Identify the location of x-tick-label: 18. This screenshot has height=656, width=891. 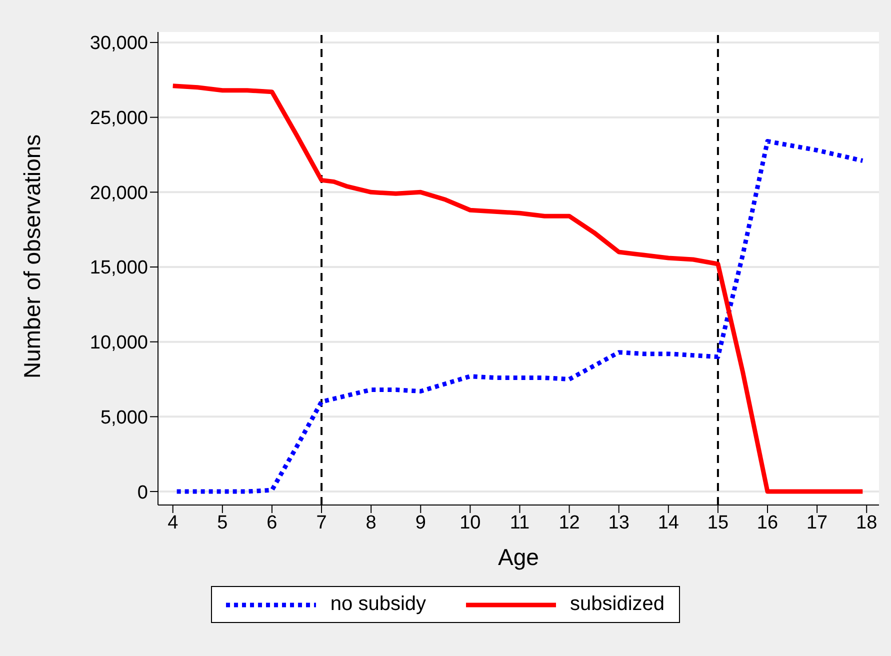
(867, 523).